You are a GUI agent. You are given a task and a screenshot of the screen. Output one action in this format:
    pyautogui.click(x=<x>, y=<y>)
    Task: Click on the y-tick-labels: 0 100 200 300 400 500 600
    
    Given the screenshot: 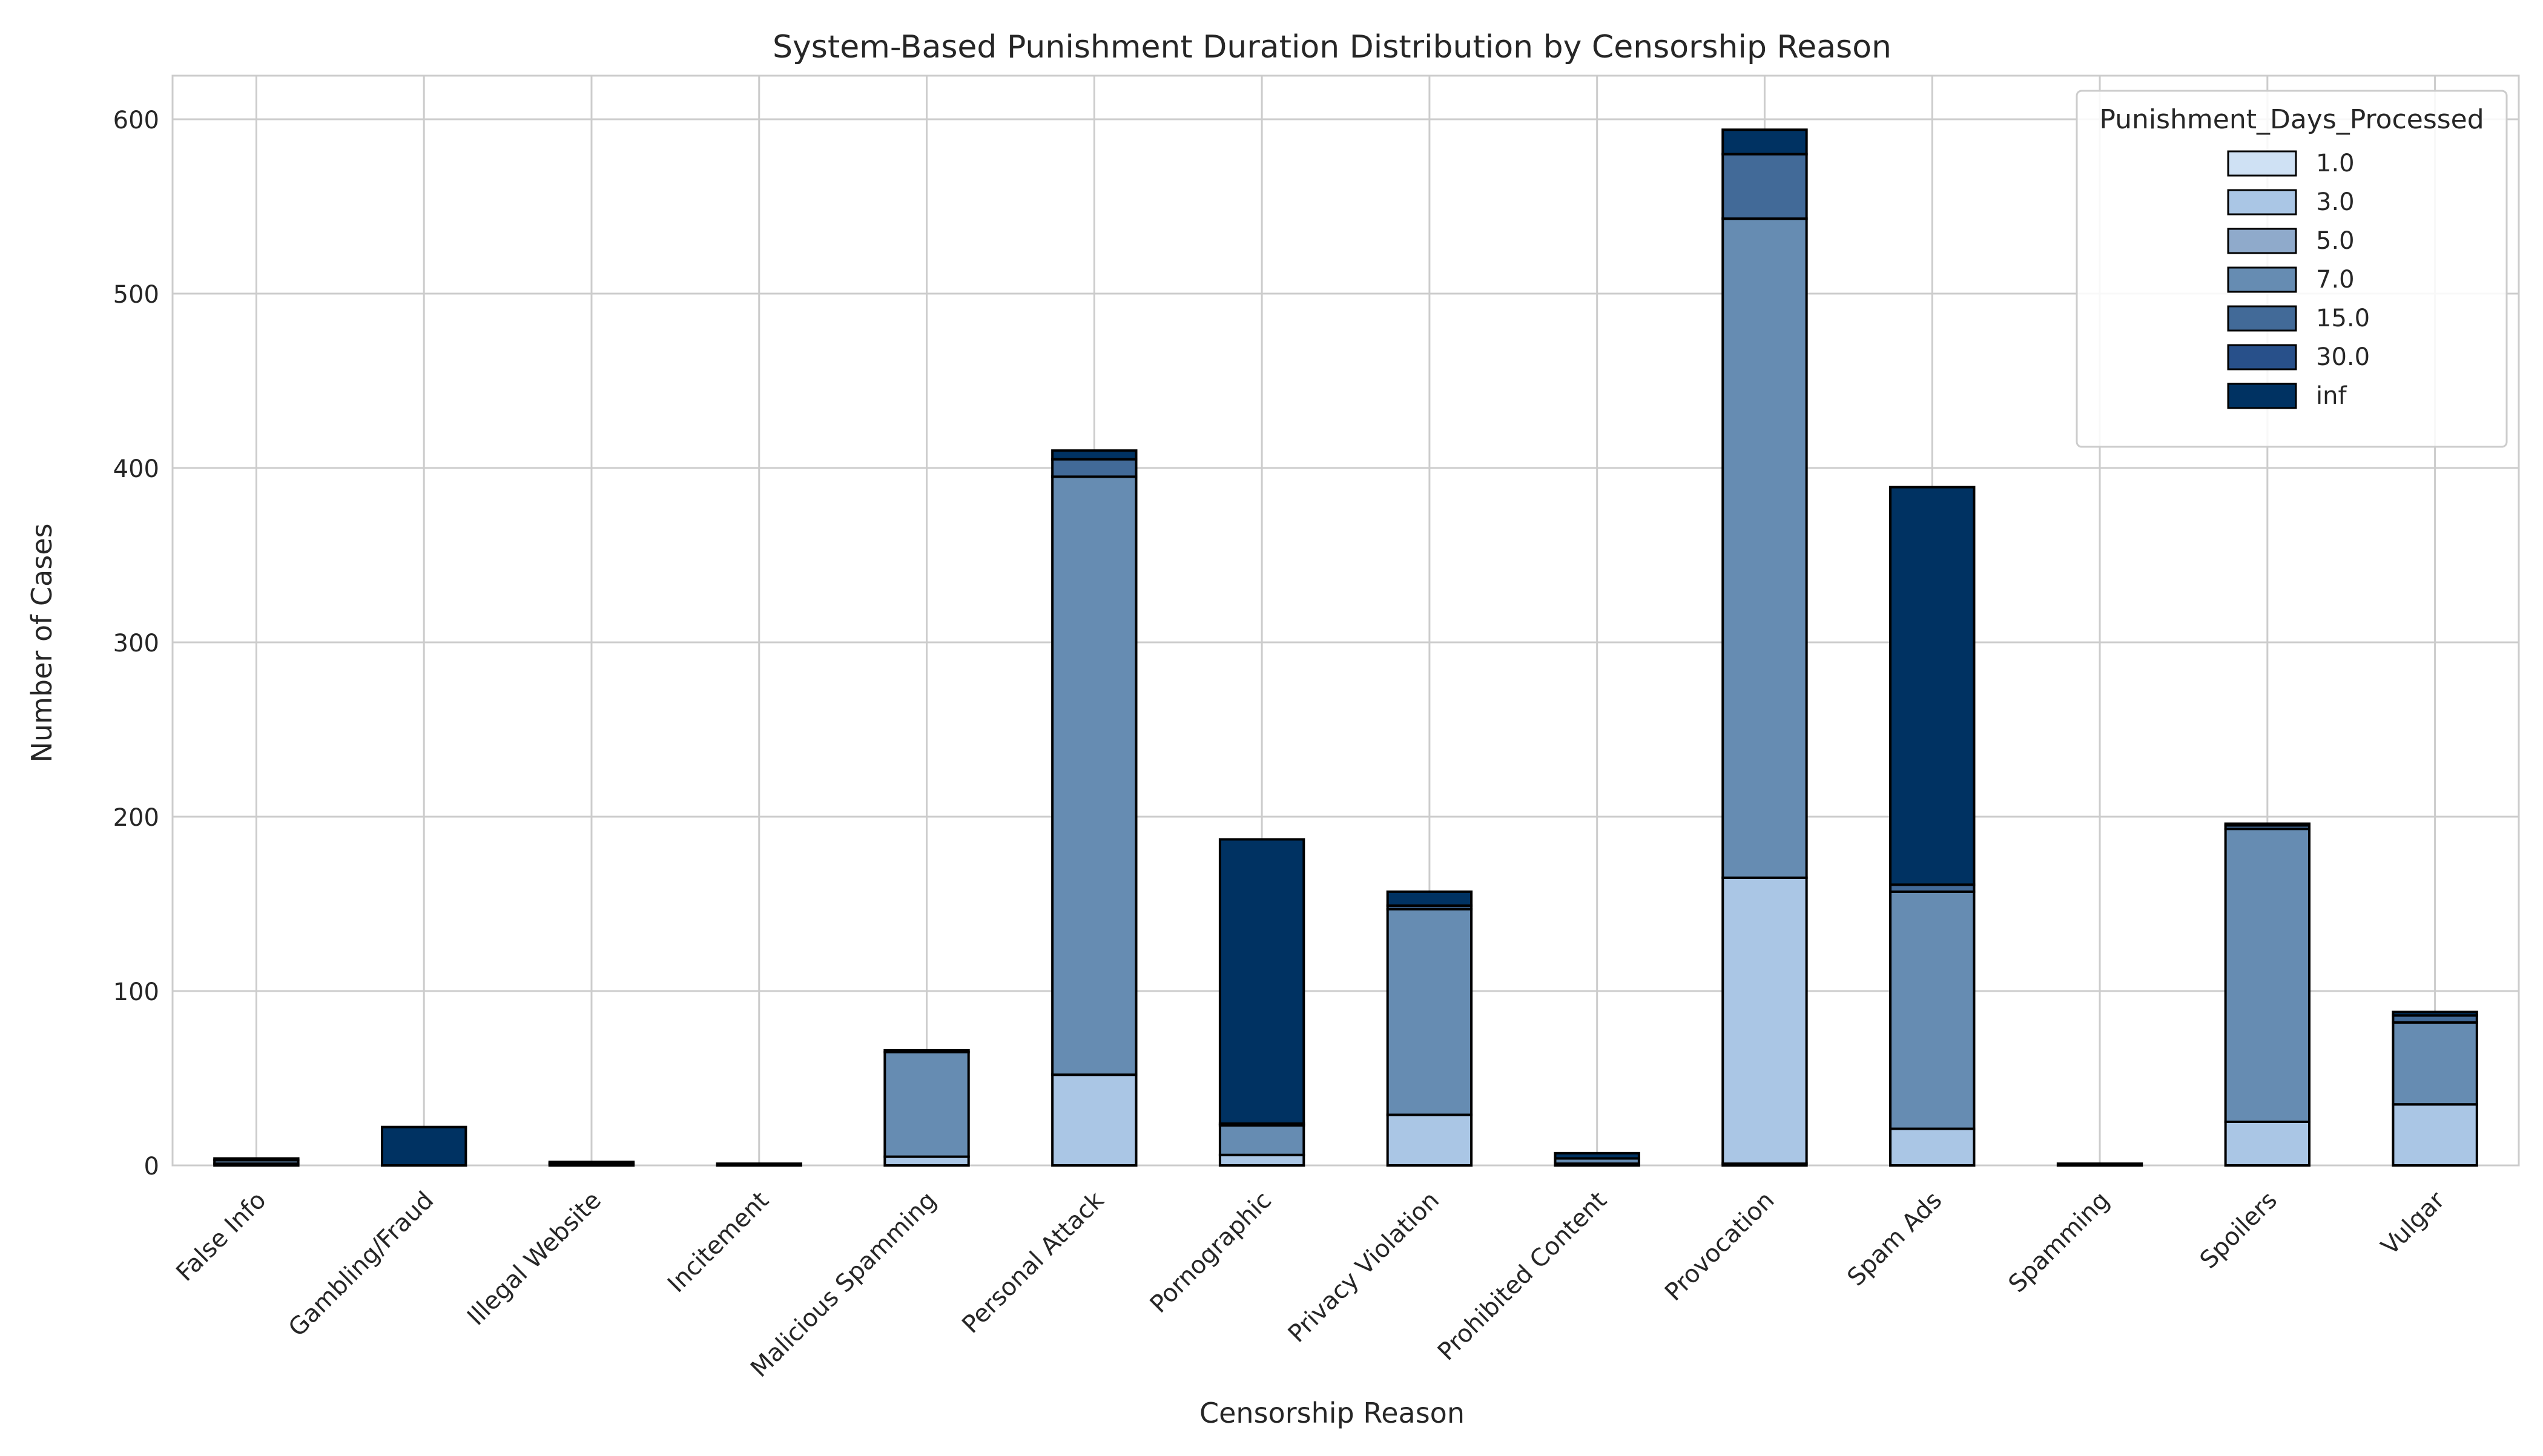 What is the action you would take?
    pyautogui.click(x=136, y=644)
    